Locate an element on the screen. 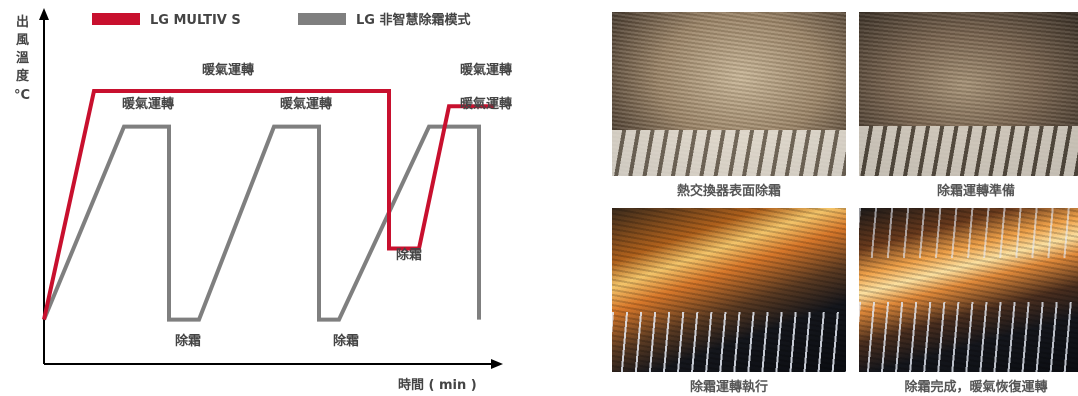  y-axis-label: 出 風 溫 度 °C is located at coordinates (22, 58).